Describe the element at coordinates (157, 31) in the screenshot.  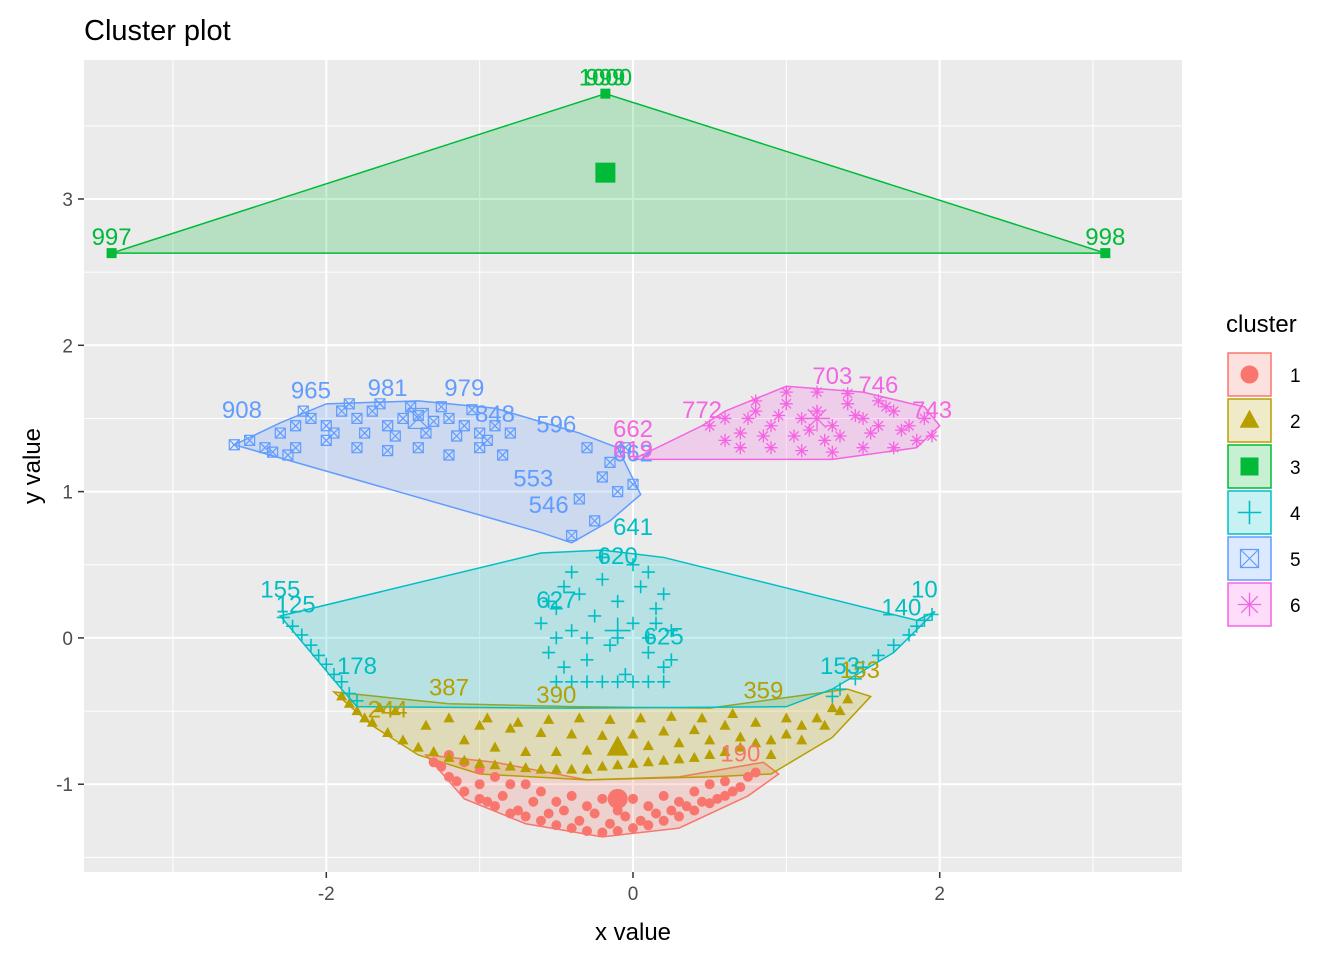
I see `chart-title: Cluster plot` at that location.